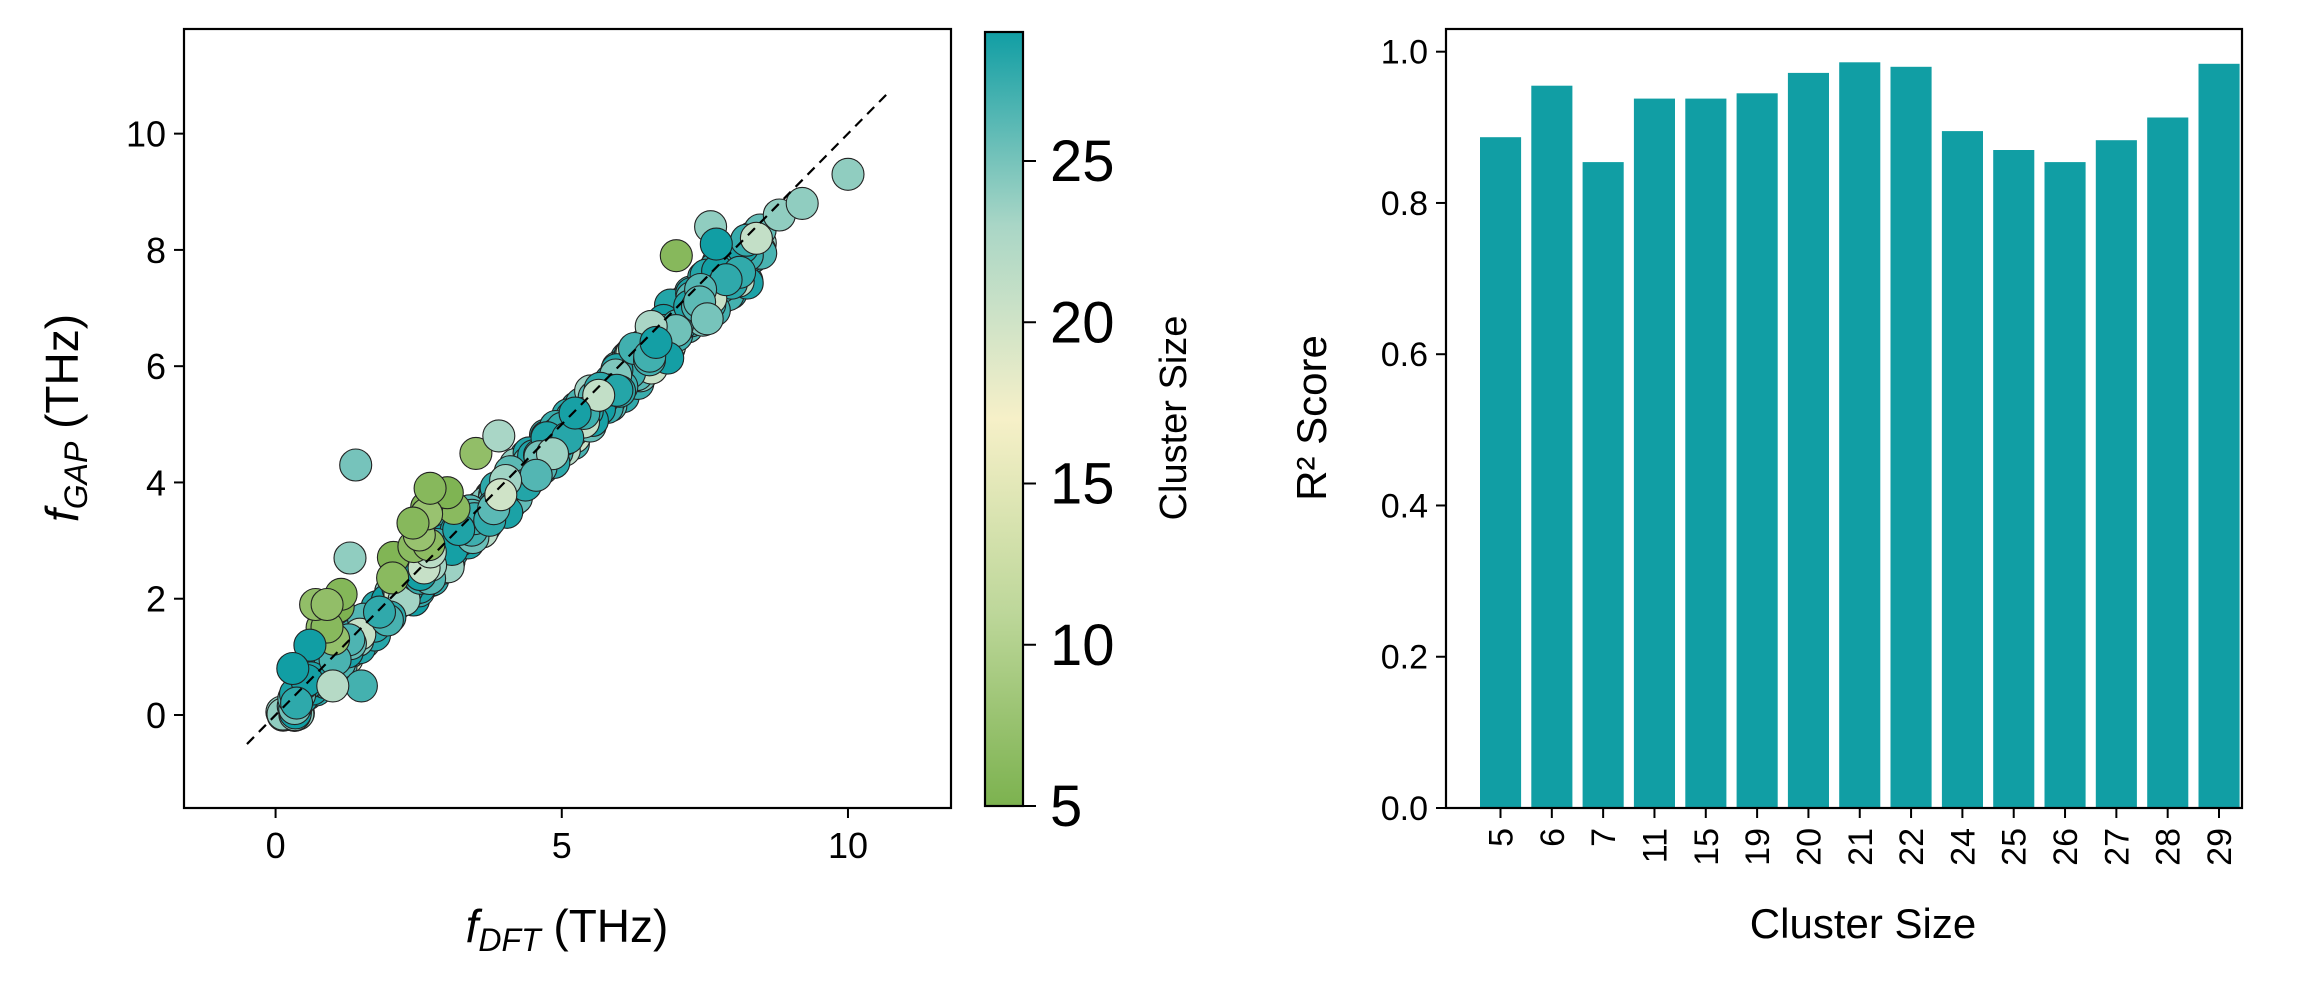 Image resolution: width=2312 pixels, height=985 pixels. I want to click on bar-x-tick-label: 11, so click(1655, 845).